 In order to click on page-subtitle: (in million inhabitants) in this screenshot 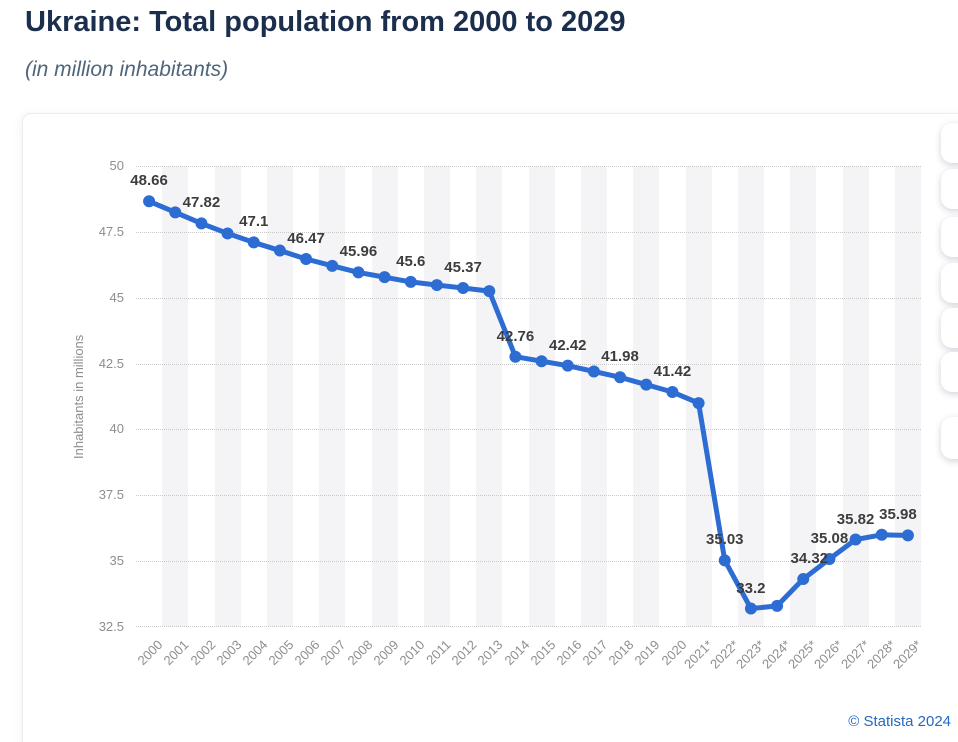, I will do `click(127, 69)`.